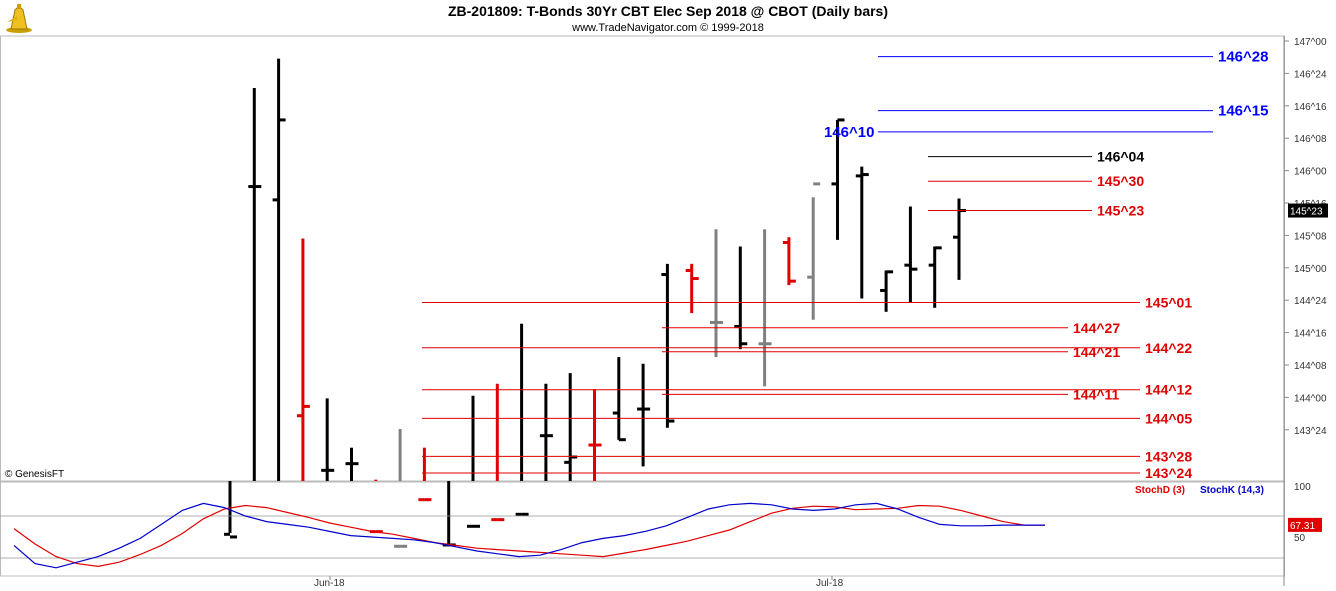 This screenshot has width=1336, height=591. Describe the element at coordinates (1302, 526) in the screenshot. I see `stoch-current-value: 67.31` at that location.